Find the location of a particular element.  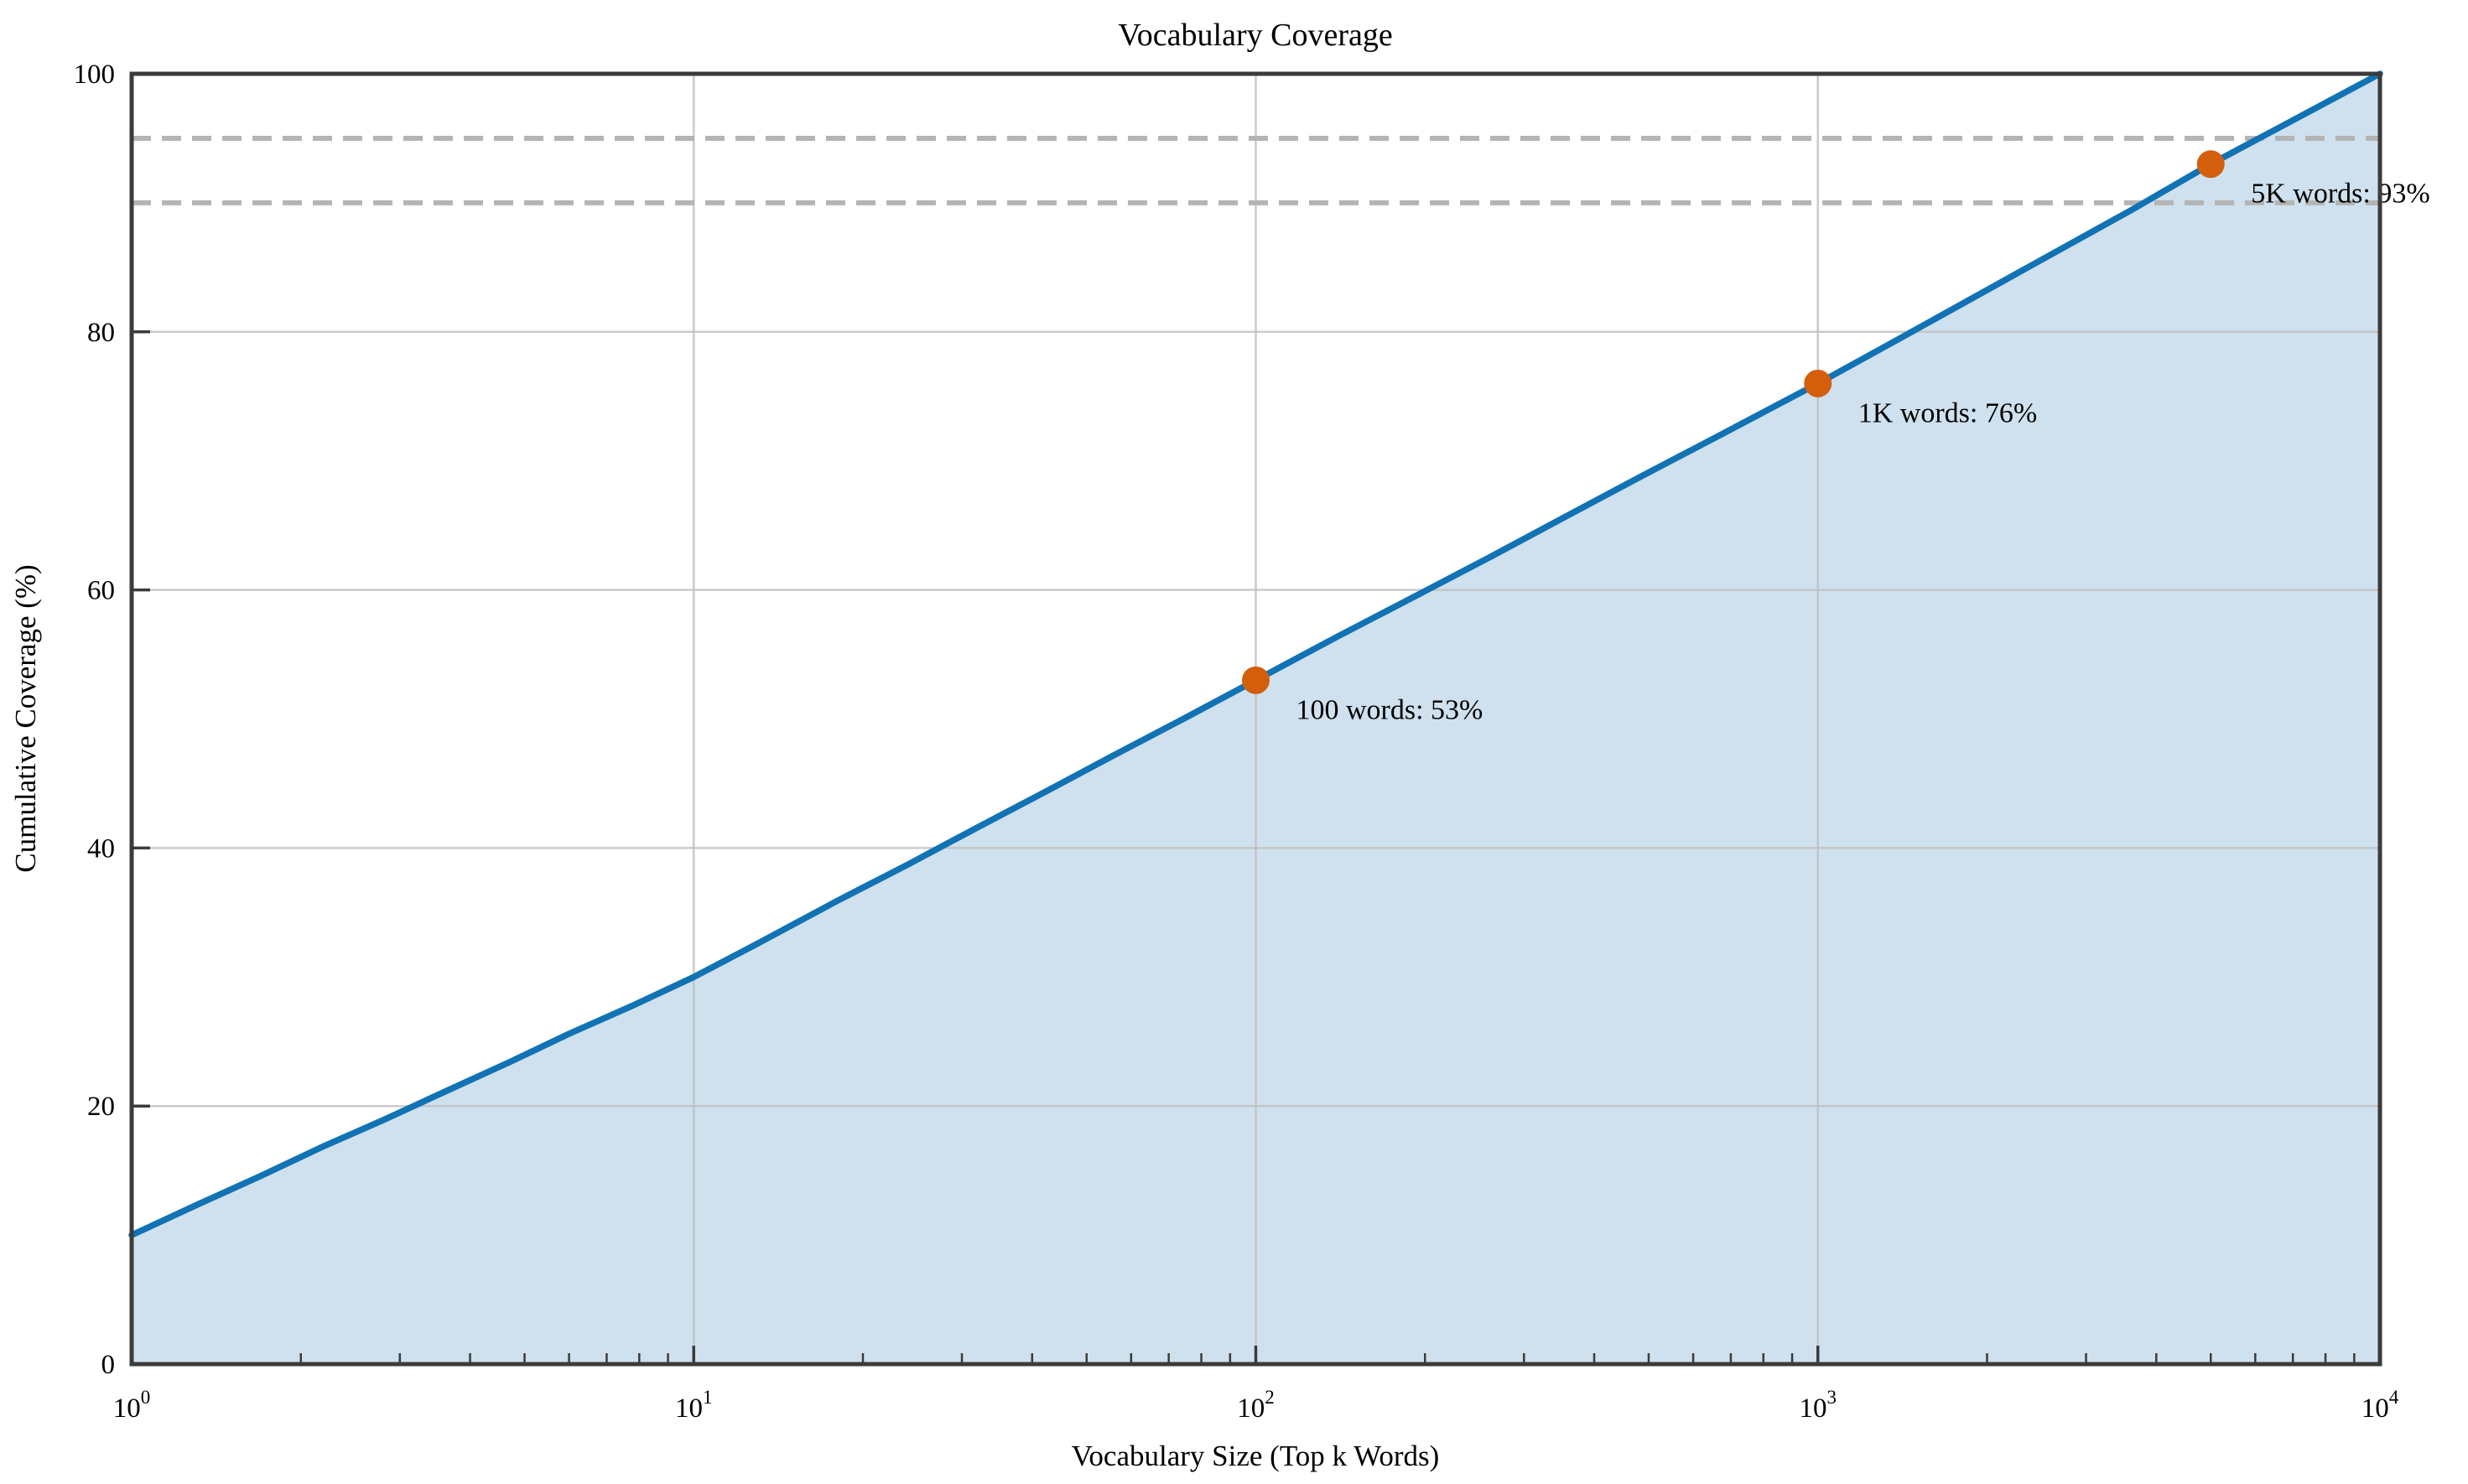

x-tick-label: 10¹ is located at coordinates (694, 1405).